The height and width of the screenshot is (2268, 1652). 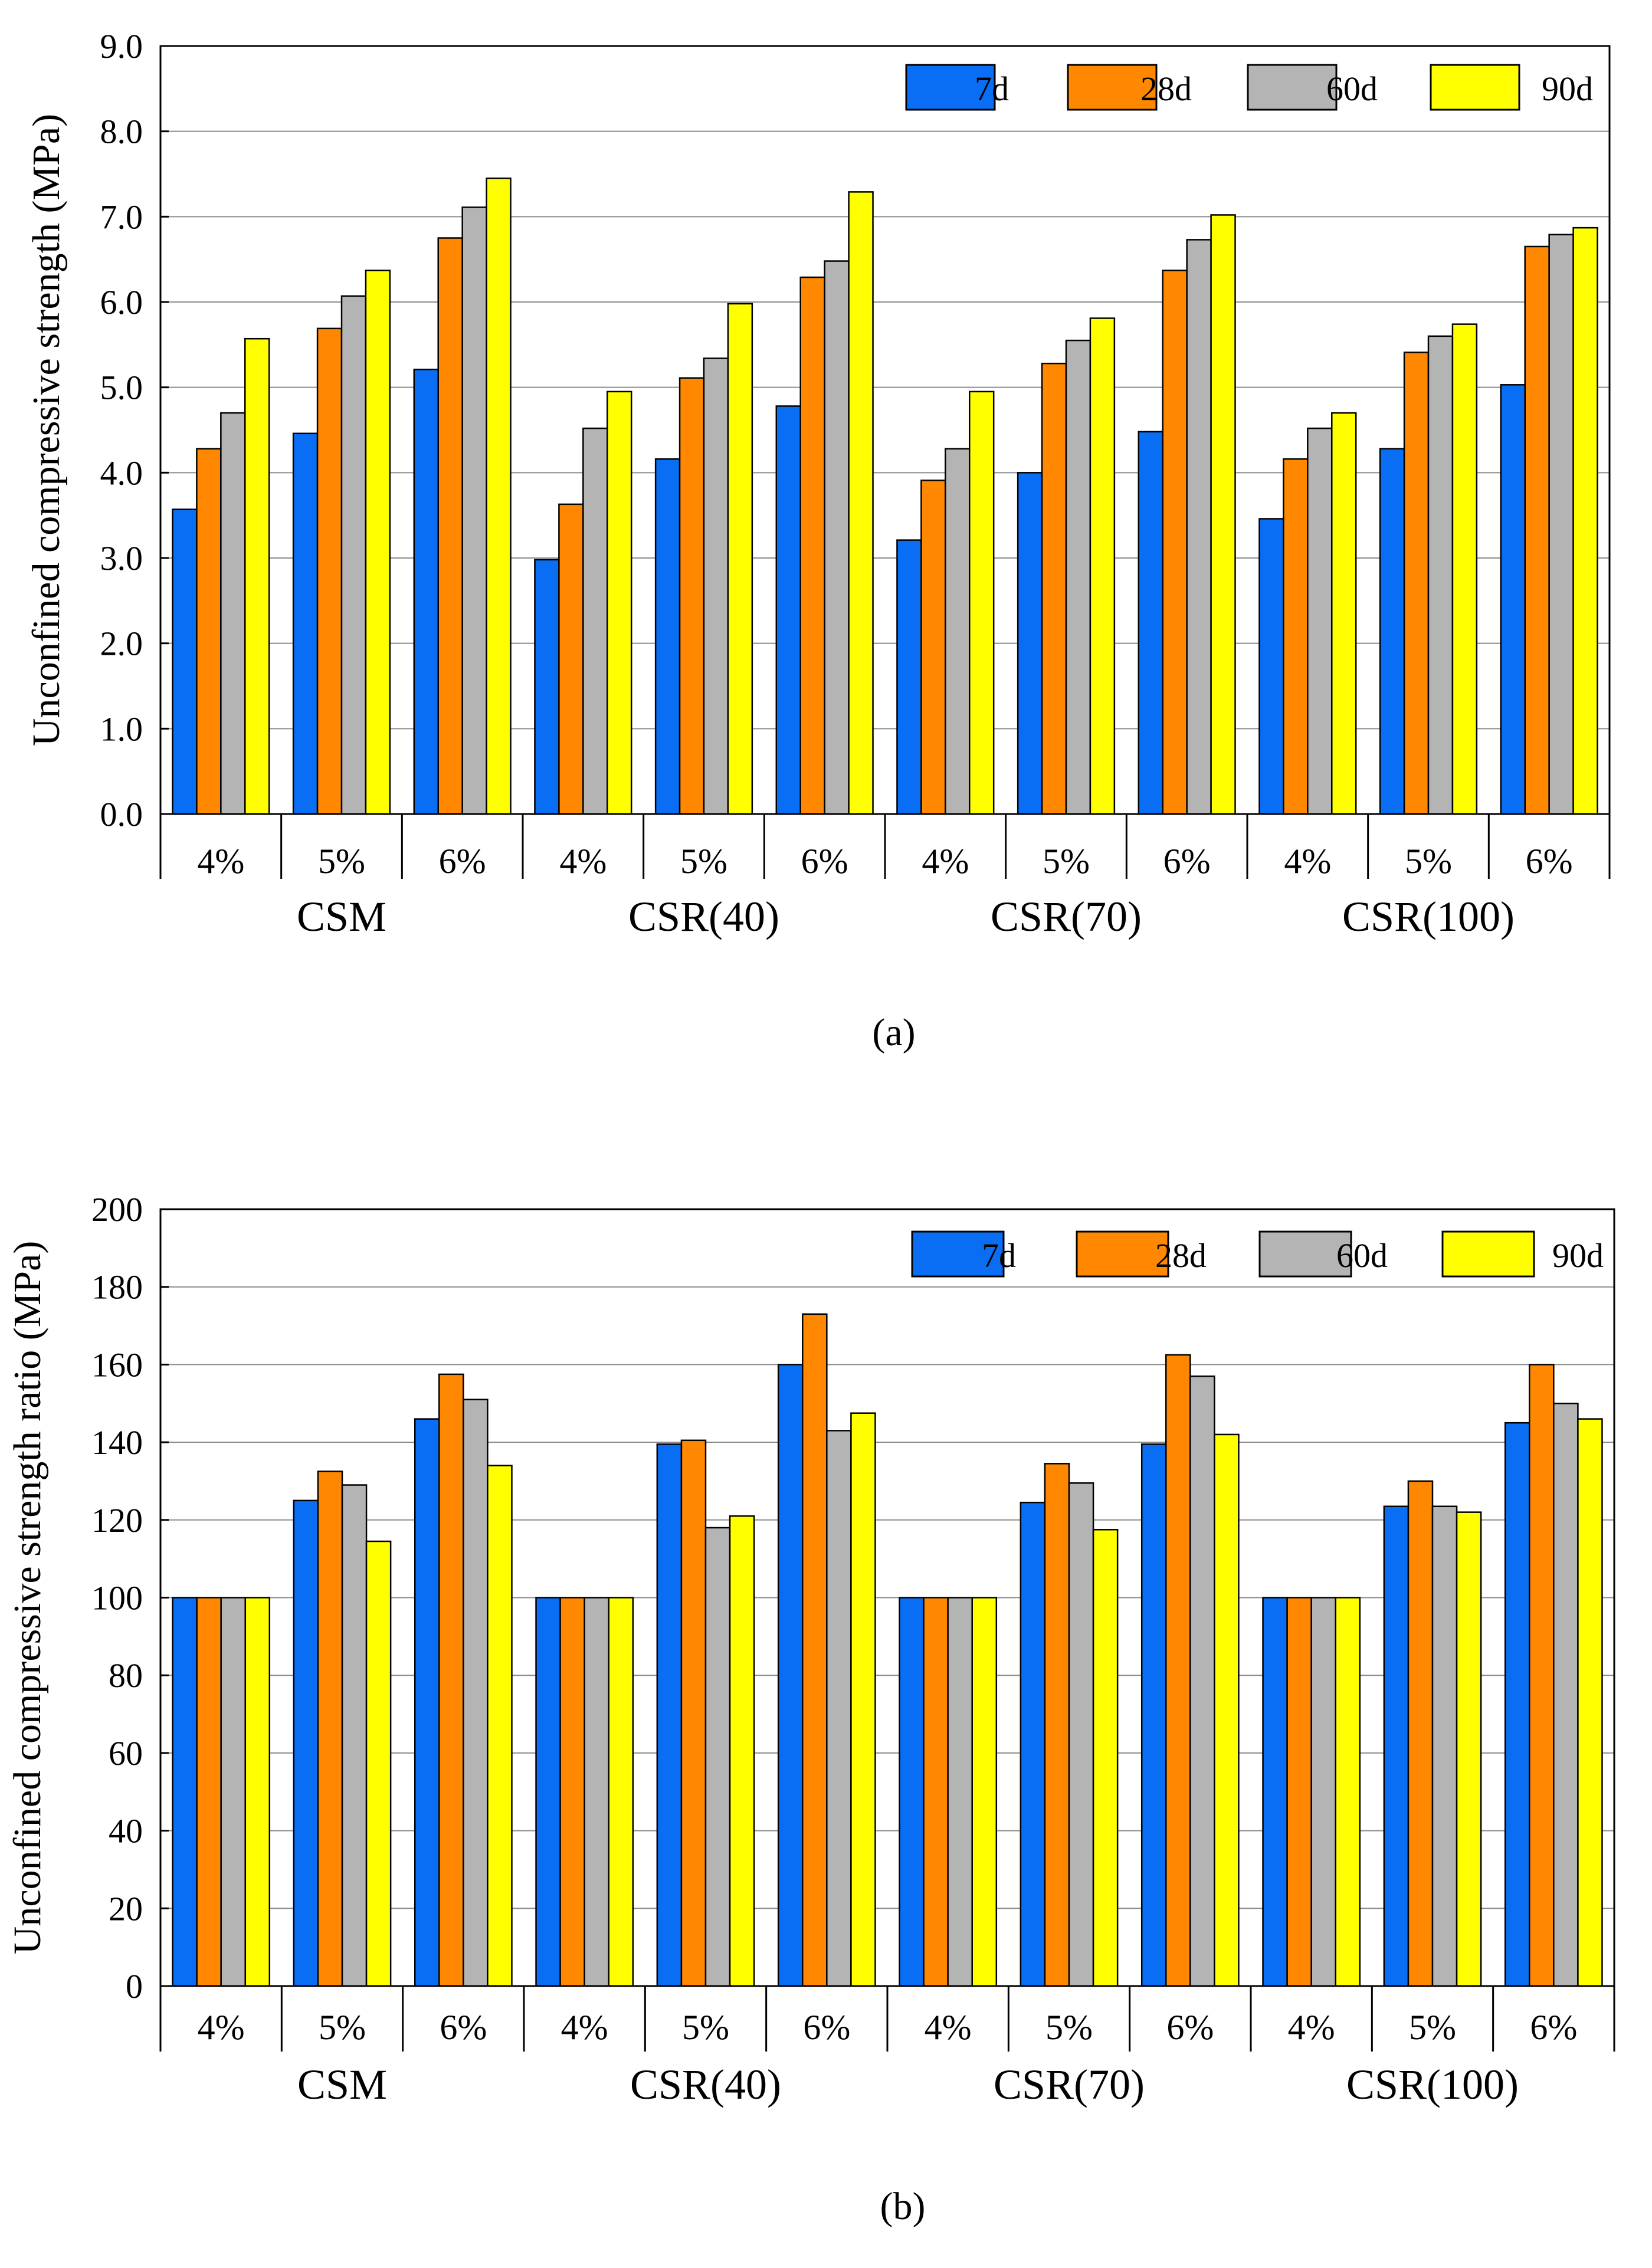 I want to click on figure-caption: (b), so click(x=903, y=2206).